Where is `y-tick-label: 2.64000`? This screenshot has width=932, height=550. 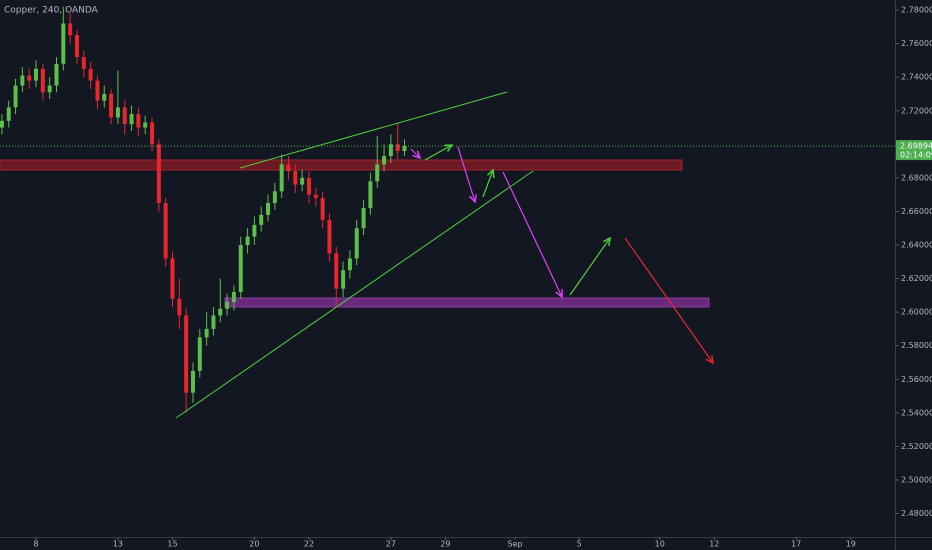 y-tick-label: 2.64000 is located at coordinates (916, 245).